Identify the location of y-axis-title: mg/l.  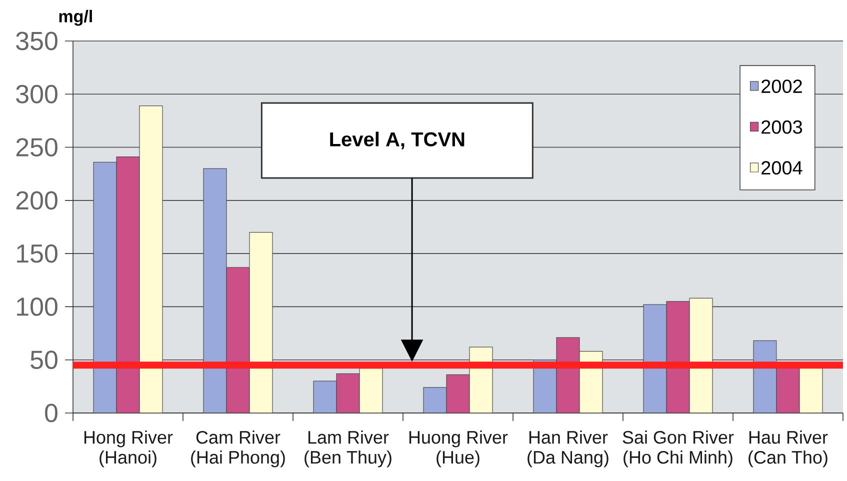
(75, 18).